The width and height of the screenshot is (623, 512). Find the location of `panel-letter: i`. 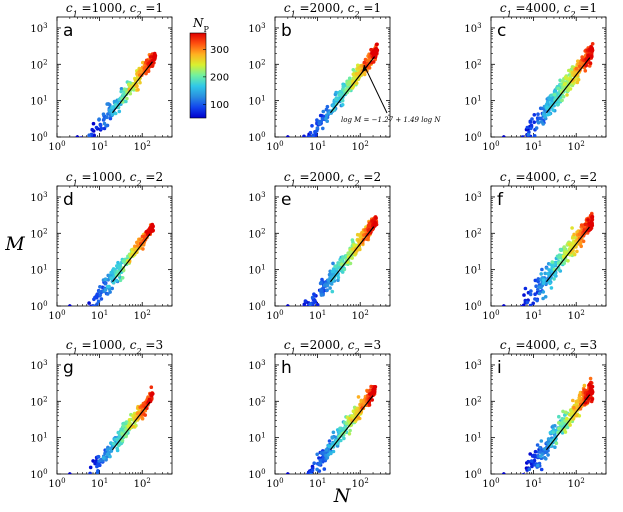

panel-letter: i is located at coordinates (499, 368).